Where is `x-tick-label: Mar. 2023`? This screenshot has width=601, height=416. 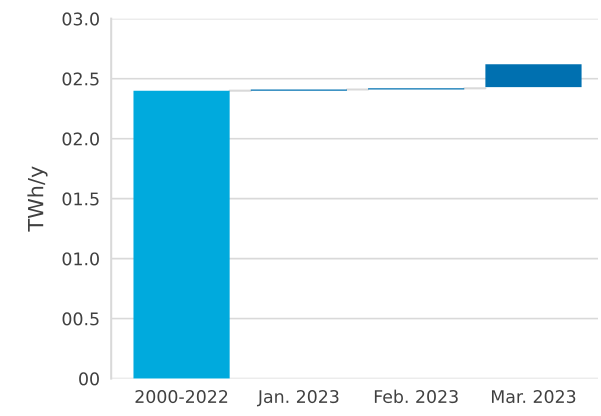 x-tick-label: Mar. 2023 is located at coordinates (534, 397).